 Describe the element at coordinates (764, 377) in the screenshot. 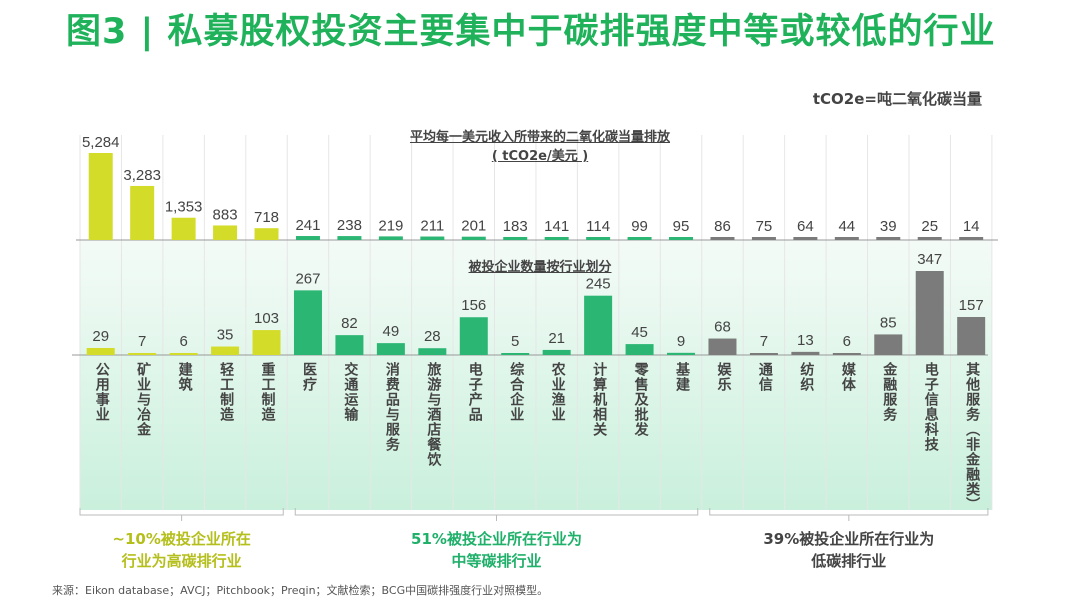

I see `category-label: 通信` at that location.